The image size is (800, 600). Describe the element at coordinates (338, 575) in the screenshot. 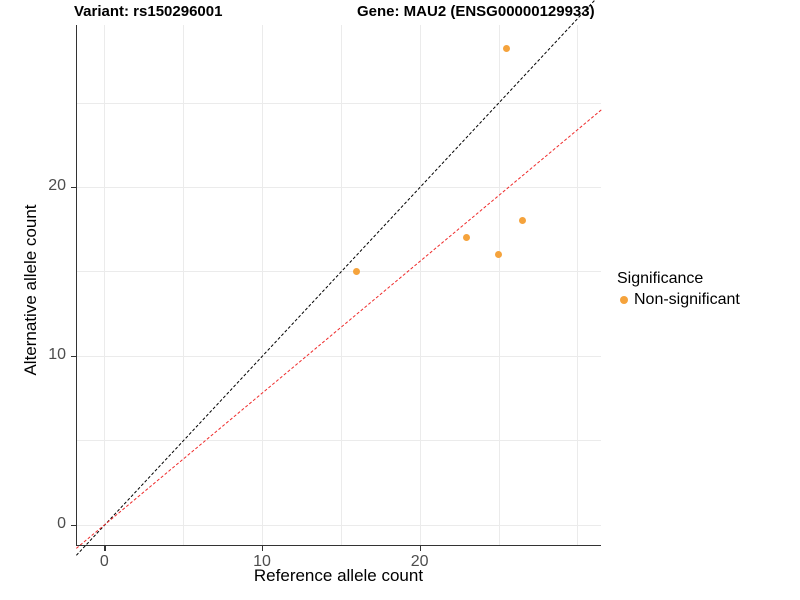

I see `x-axis-title: Reference allele count` at that location.